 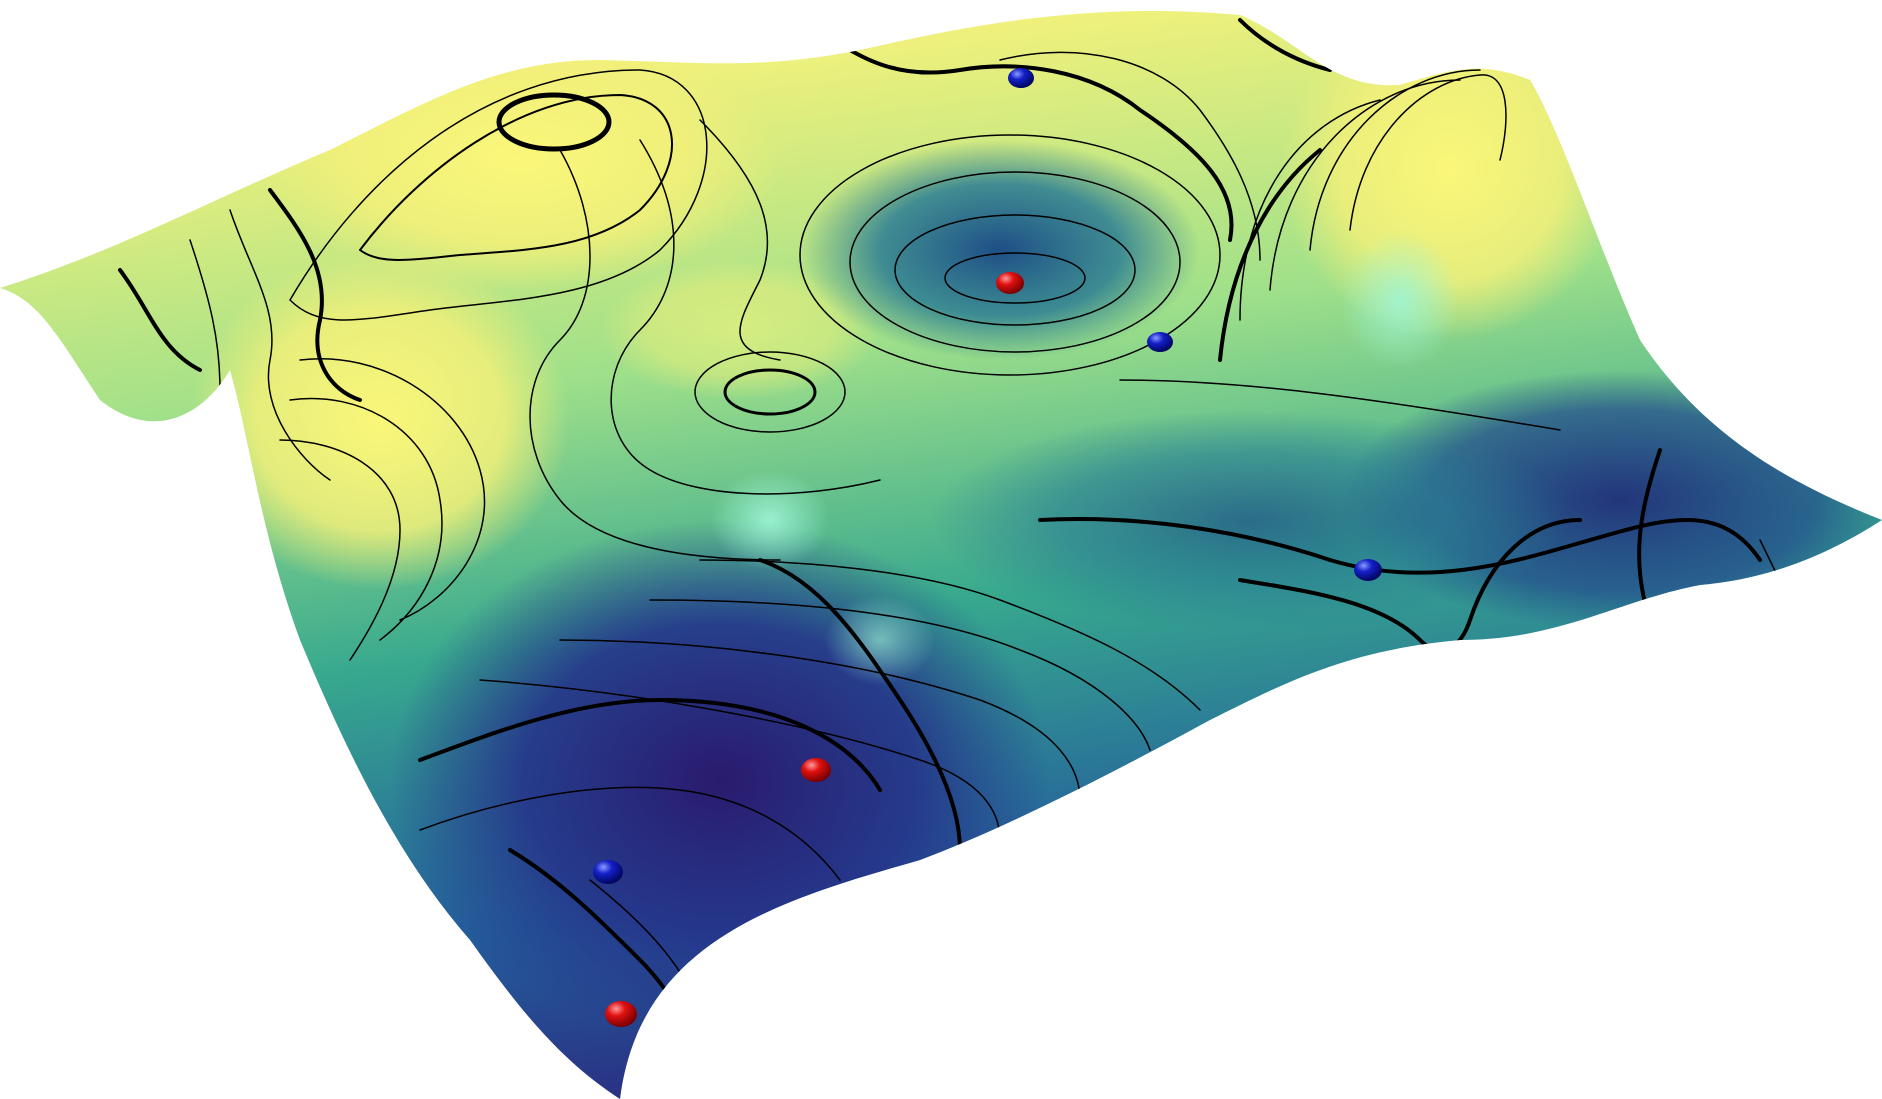 What do you see at coordinates (554, 122) in the screenshot?
I see `contour-peak-ring` at bounding box center [554, 122].